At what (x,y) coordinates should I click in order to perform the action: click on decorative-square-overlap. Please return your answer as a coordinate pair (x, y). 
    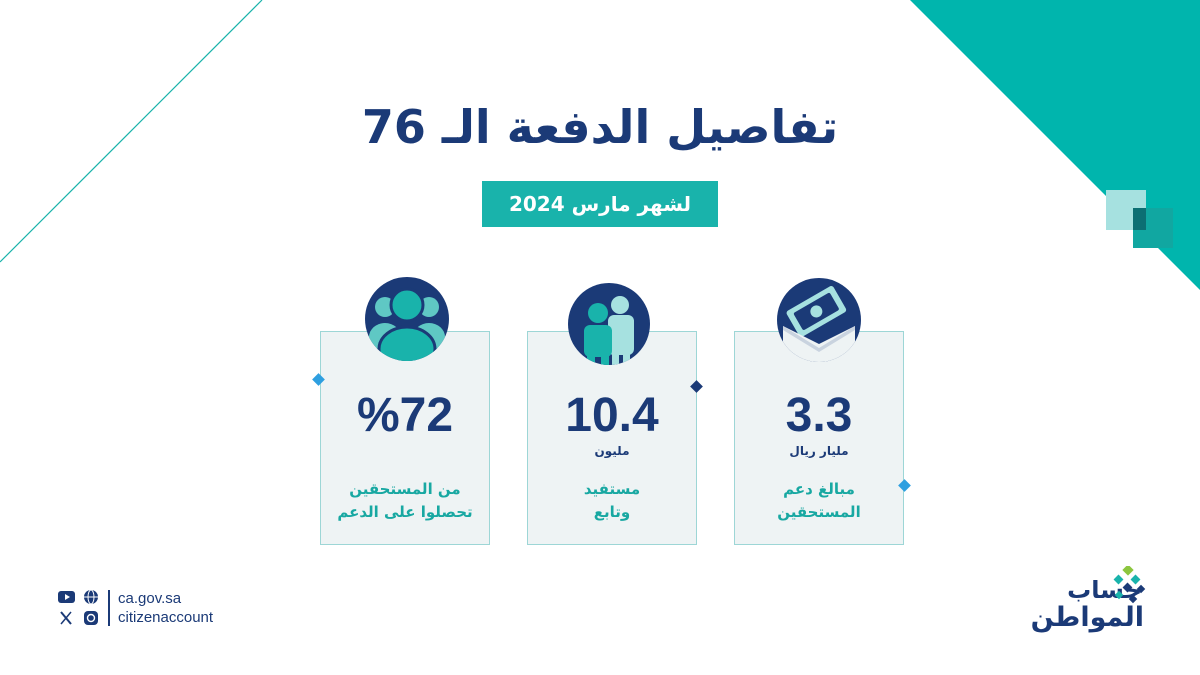
    Looking at the image, I should click on (1139, 219).